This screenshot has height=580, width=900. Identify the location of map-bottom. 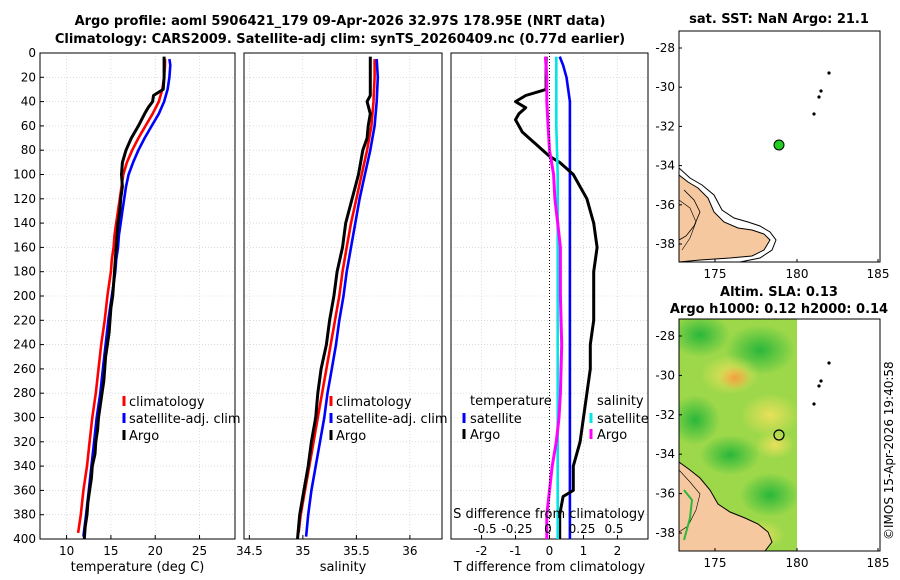
(779, 435).